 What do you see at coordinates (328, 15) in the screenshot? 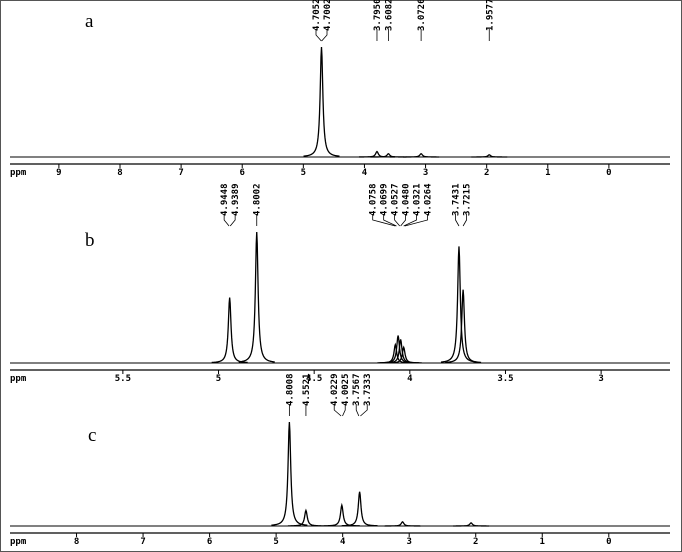
I see `peak-label: 4.7002` at bounding box center [328, 15].